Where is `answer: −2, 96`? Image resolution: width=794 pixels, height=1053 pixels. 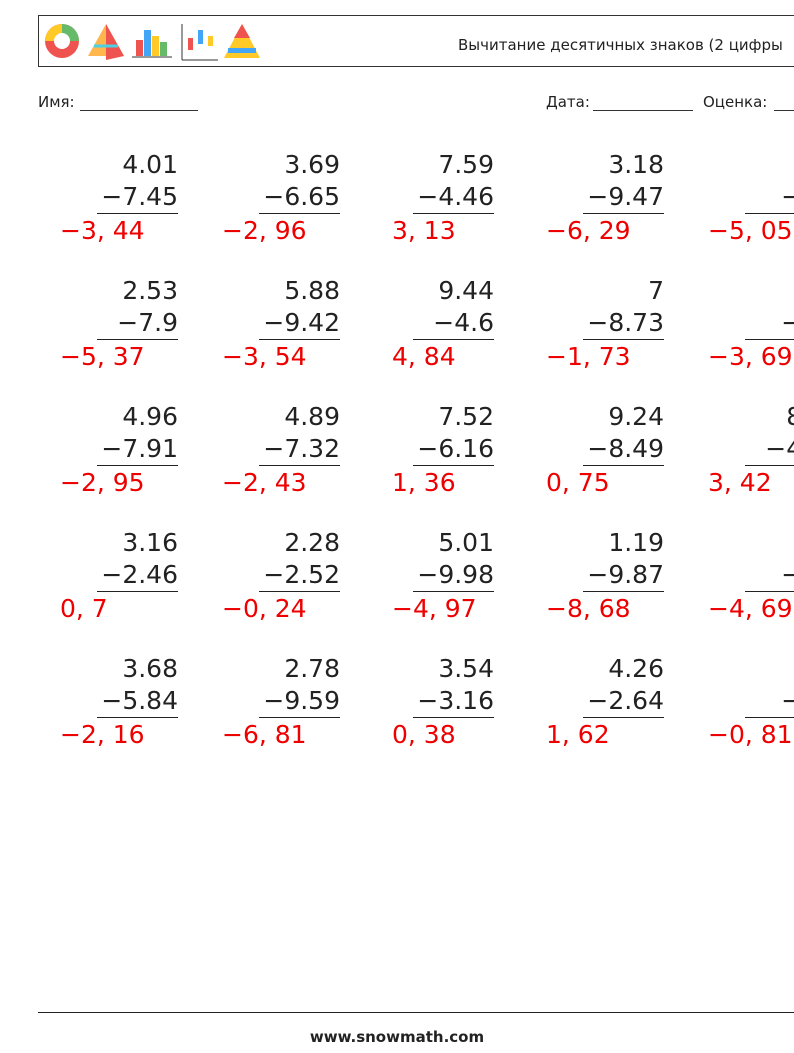
answer: −2, 96 is located at coordinates (264, 230).